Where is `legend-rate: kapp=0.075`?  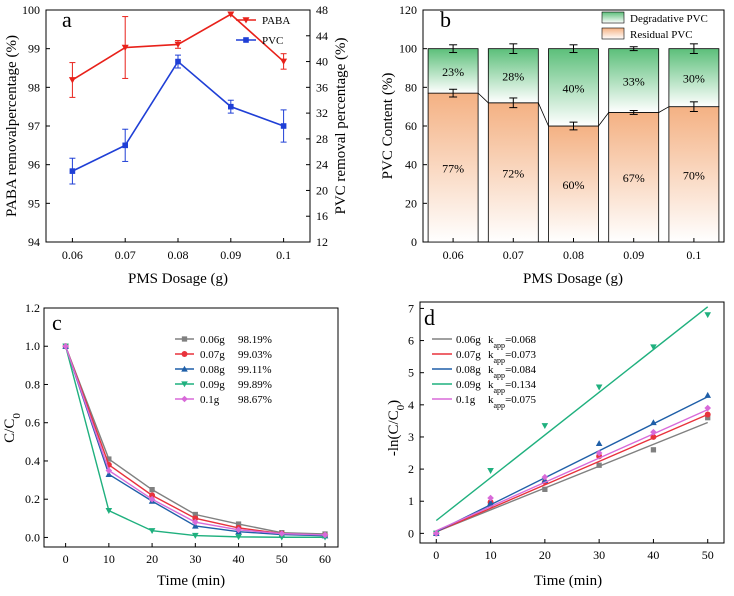
legend-rate: kapp=0.075 is located at coordinates (512, 402).